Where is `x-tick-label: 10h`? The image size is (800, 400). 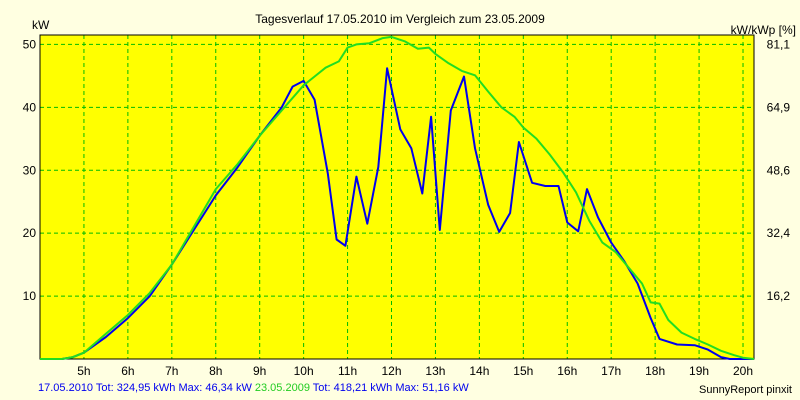 x-tick-label: 10h is located at coordinates (304, 371).